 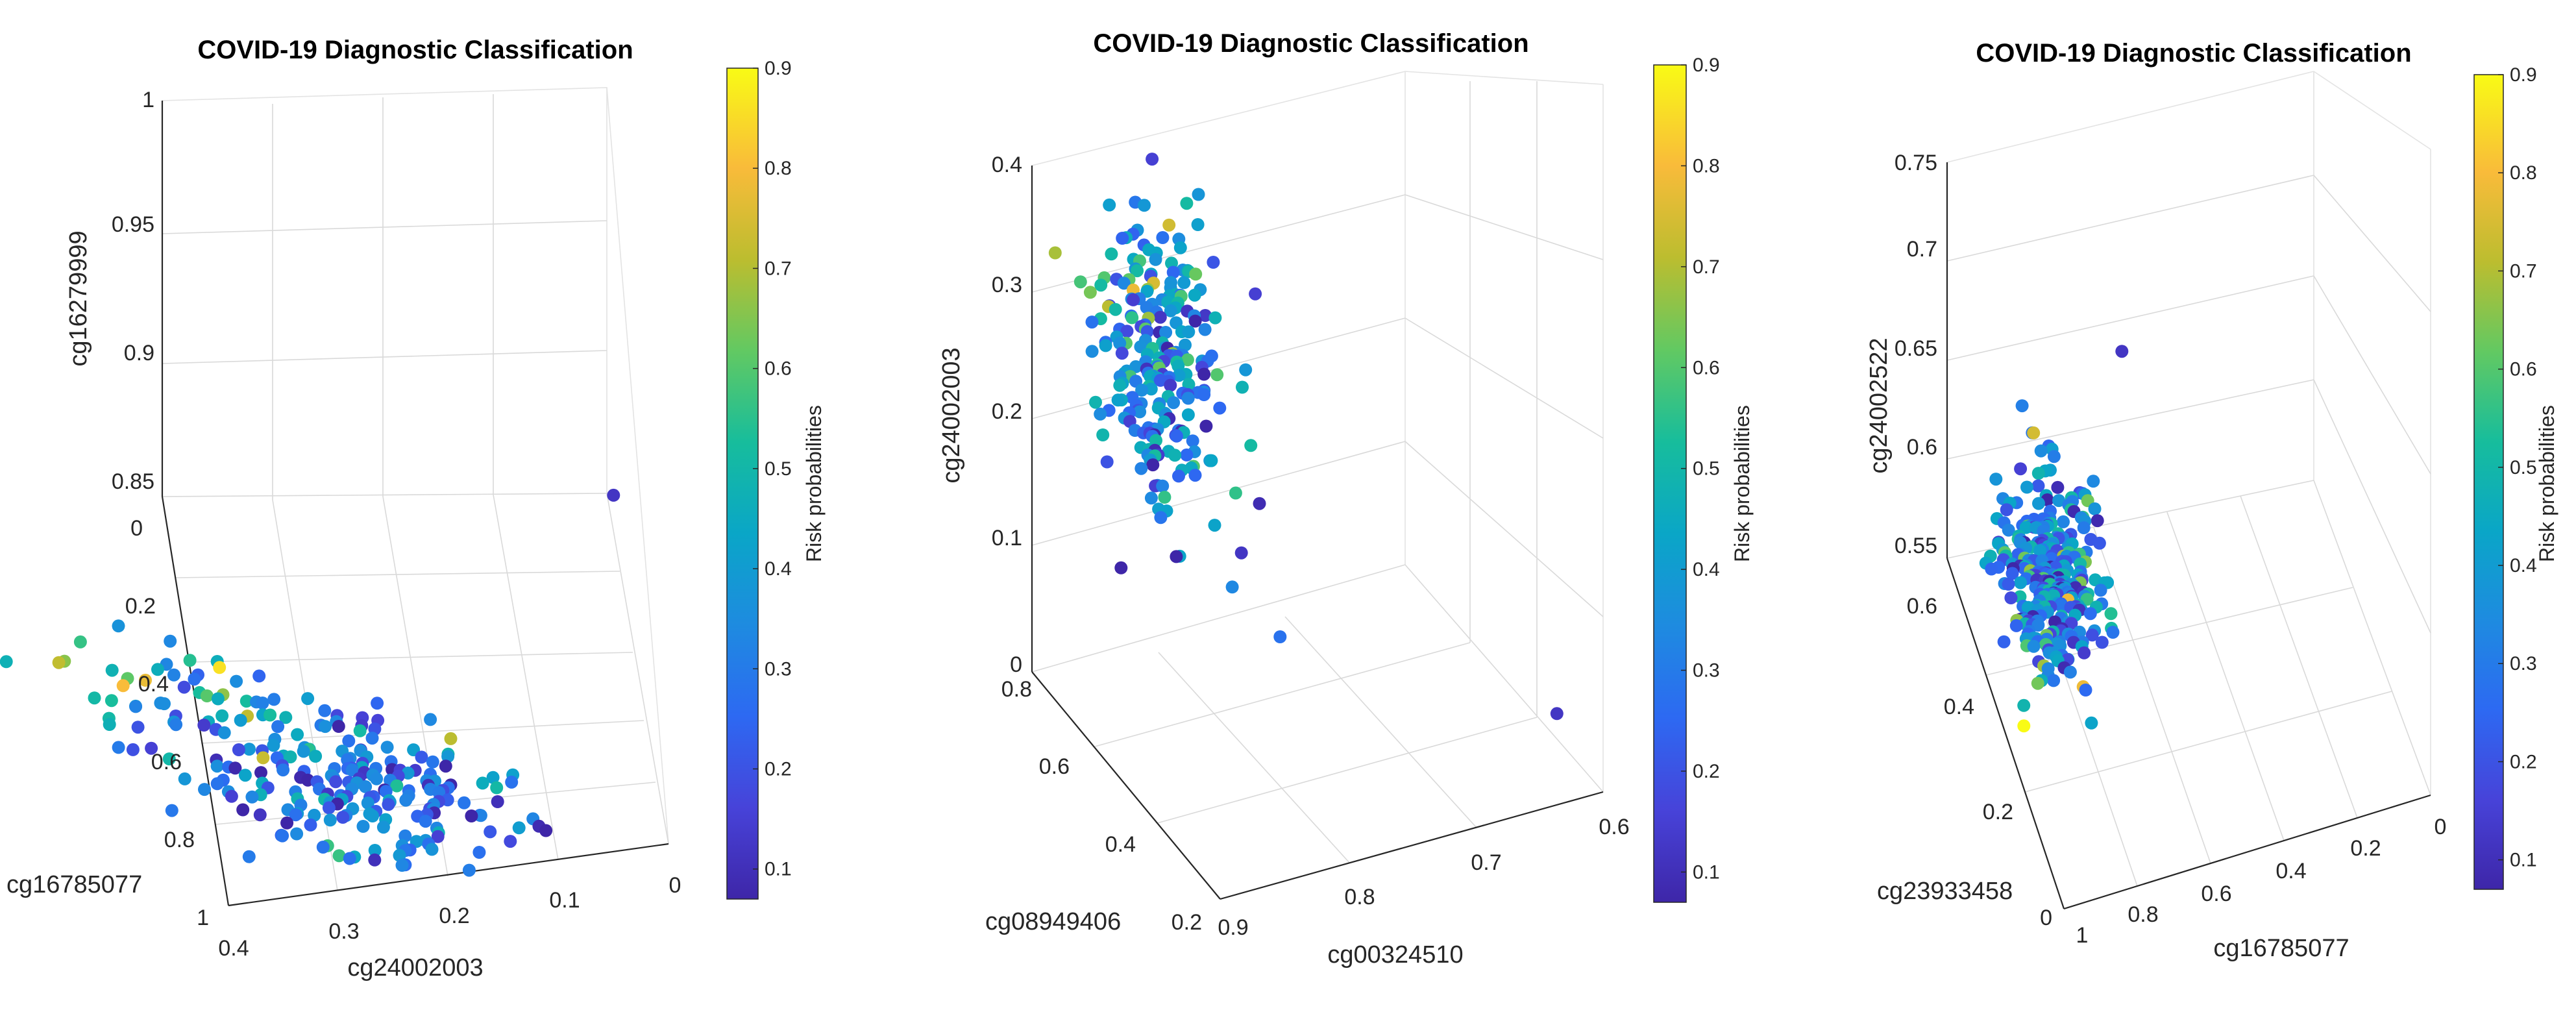 What do you see at coordinates (74, 884) in the screenshot?
I see `chart-1-y-label: cg16785077` at bounding box center [74, 884].